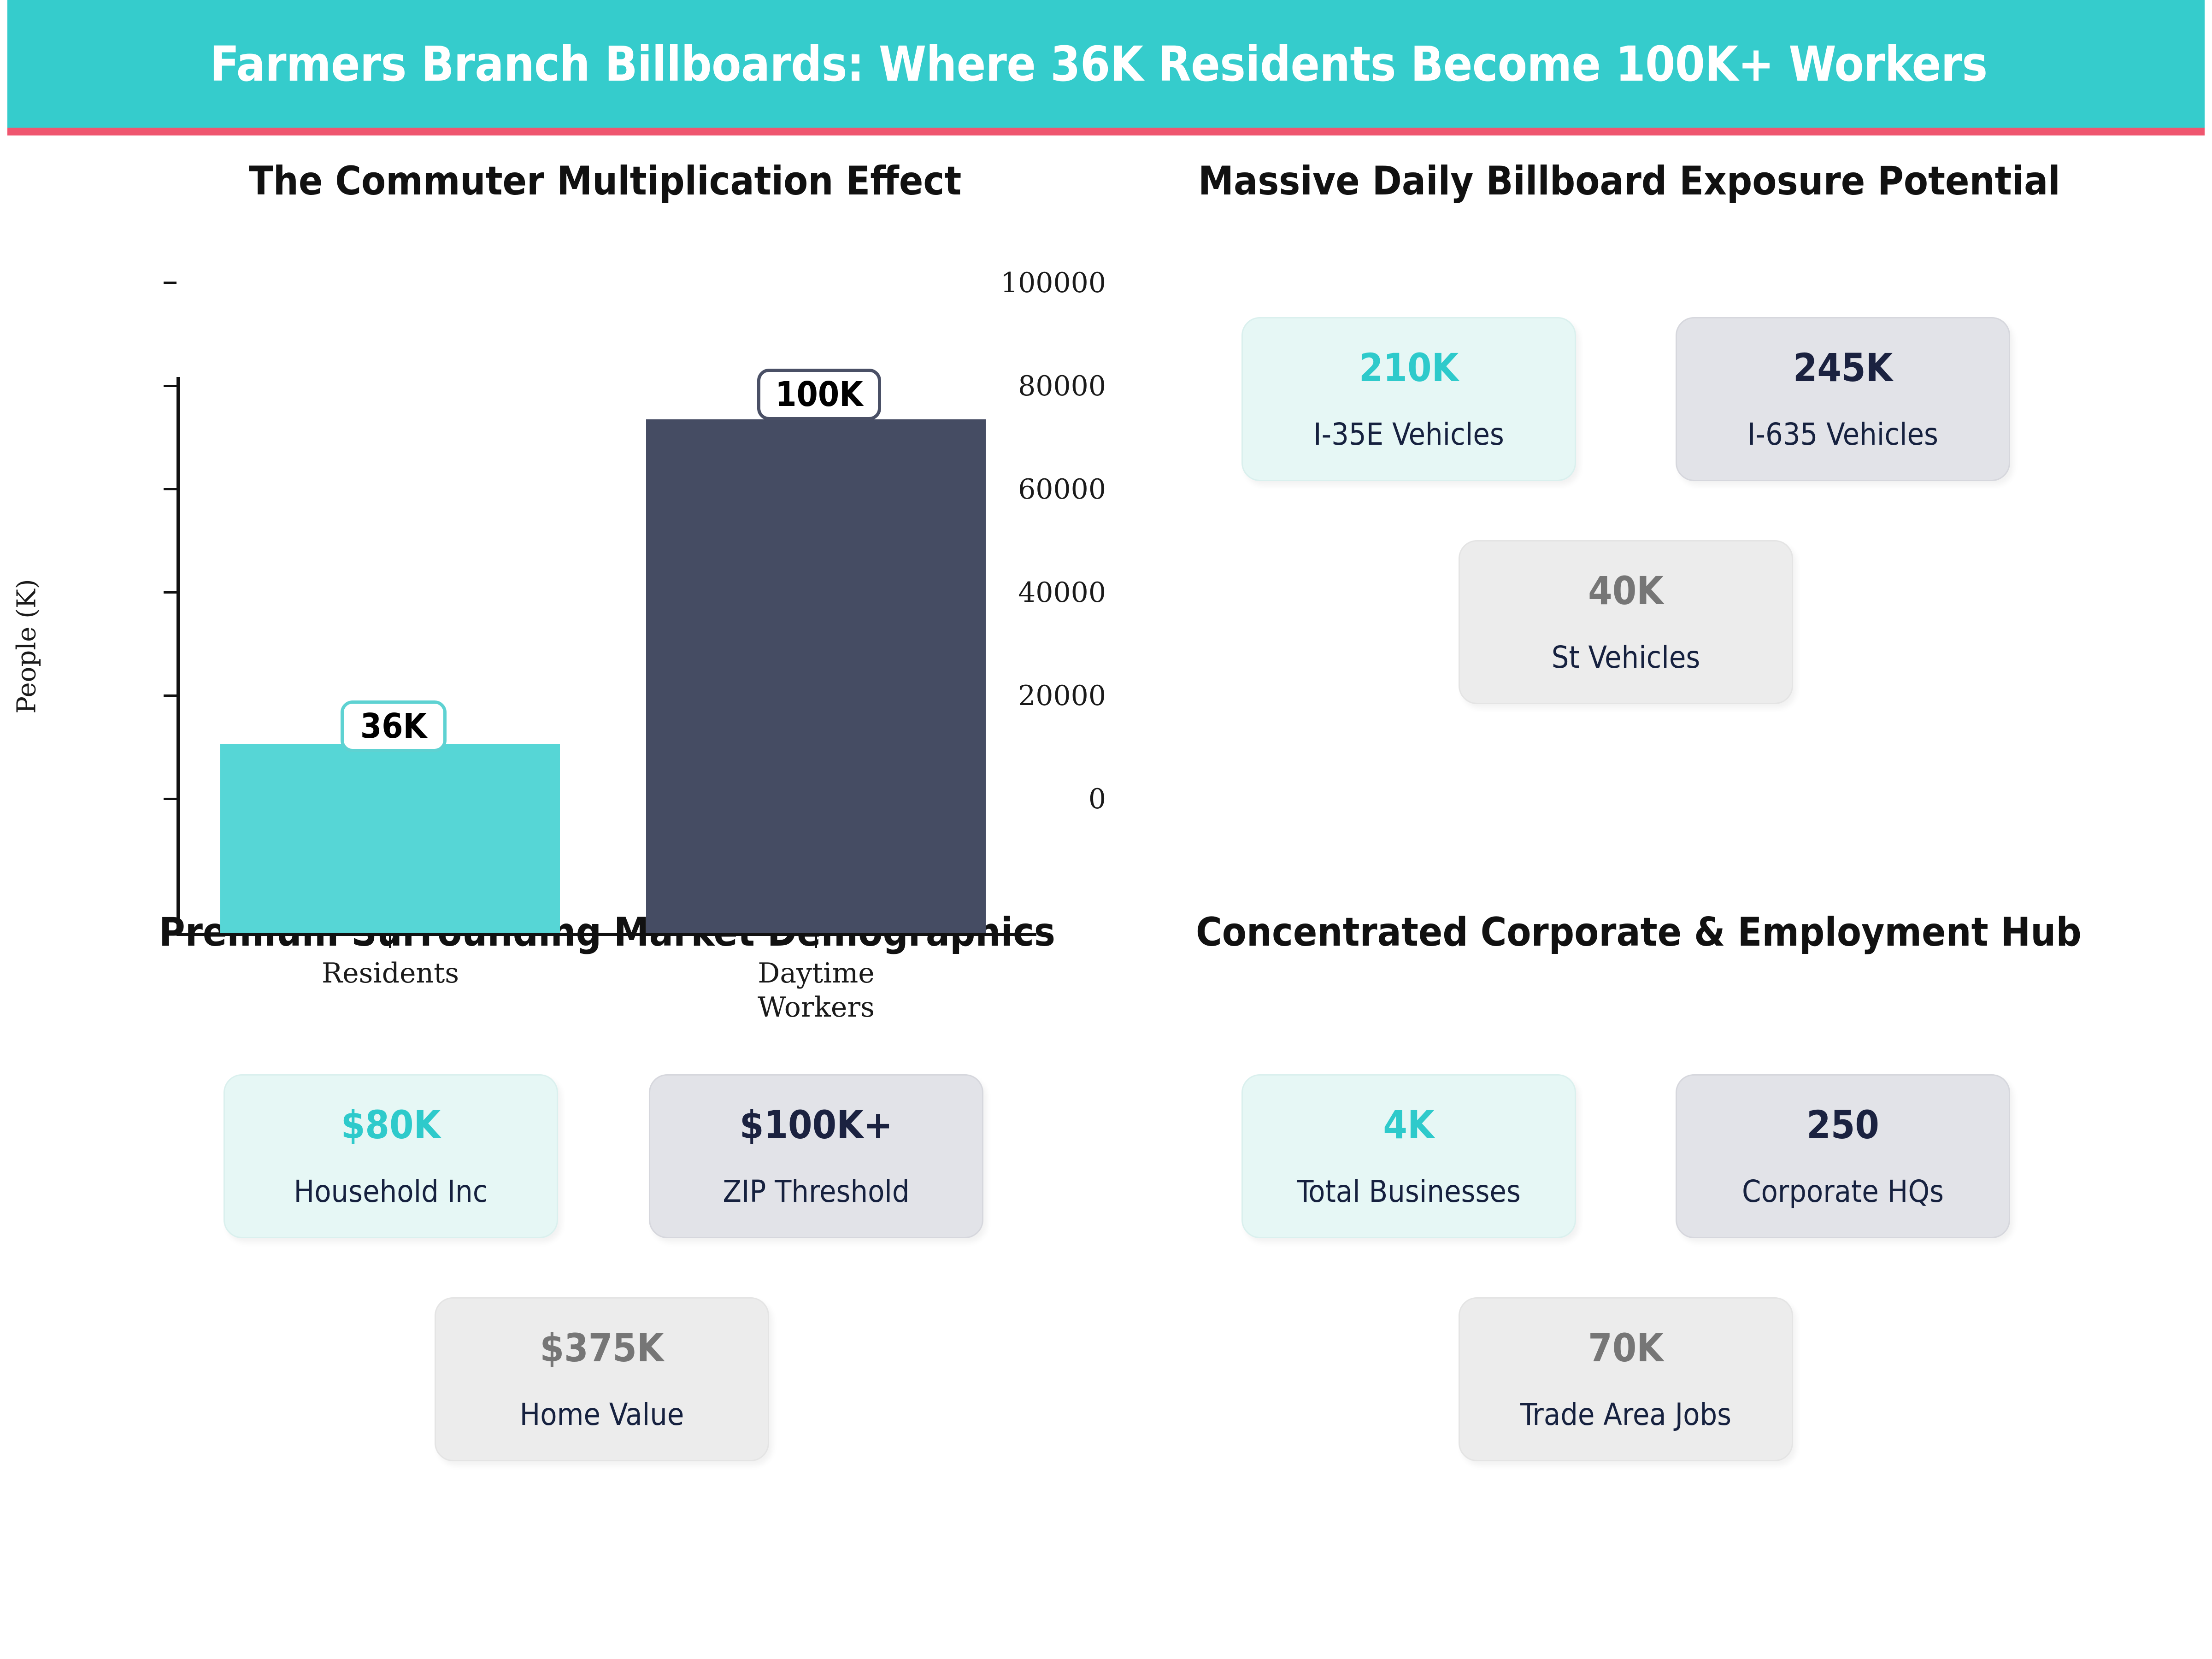 The width and height of the screenshot is (2212, 1659). What do you see at coordinates (601, 1414) in the screenshot?
I see `kpi-label: Home Value` at bounding box center [601, 1414].